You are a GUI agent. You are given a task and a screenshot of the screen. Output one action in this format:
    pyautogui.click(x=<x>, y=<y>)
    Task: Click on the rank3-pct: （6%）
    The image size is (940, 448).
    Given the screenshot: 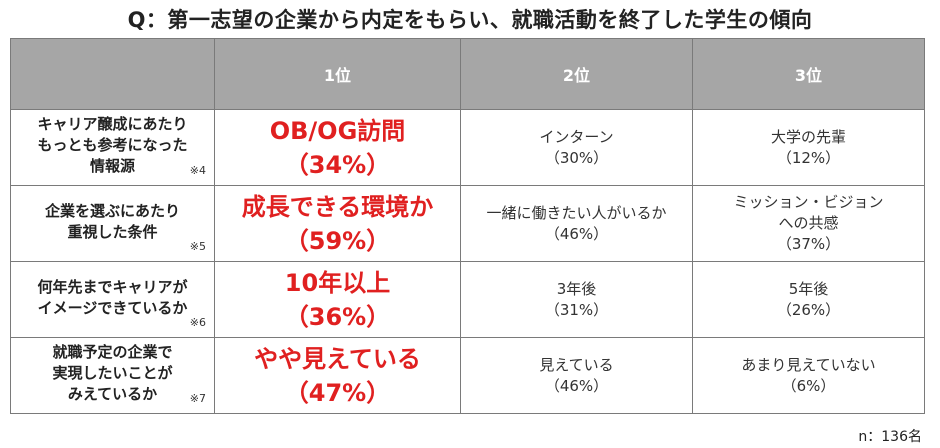 What is the action you would take?
    pyautogui.click(x=808, y=385)
    